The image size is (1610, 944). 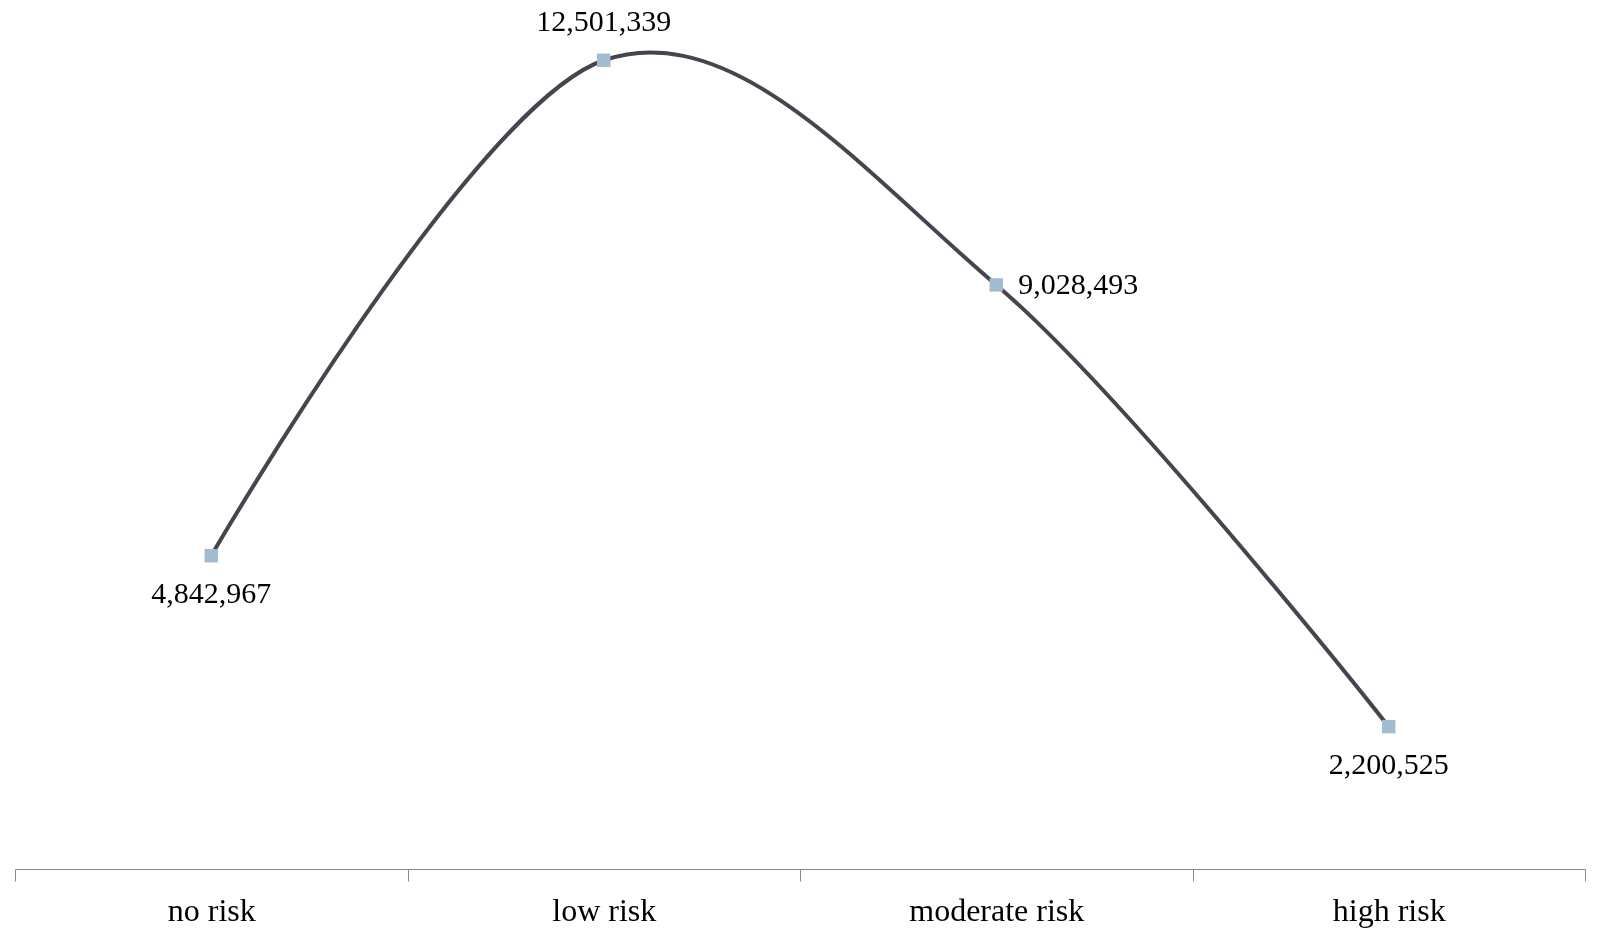 I want to click on data-label: 12,501,339, so click(x=604, y=21).